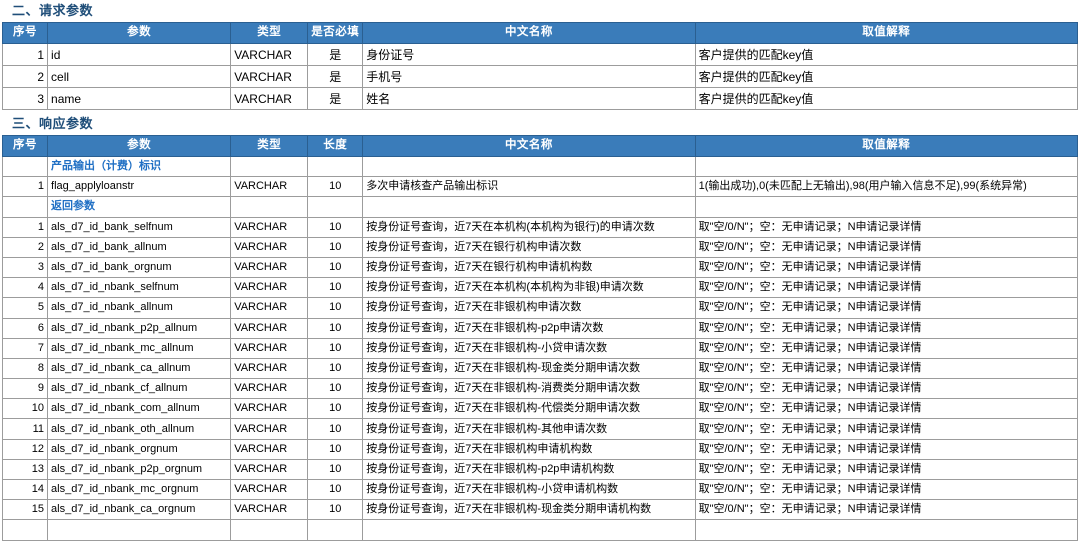 The width and height of the screenshot is (1080, 541). I want to click on cell-no: 9, so click(25, 389).